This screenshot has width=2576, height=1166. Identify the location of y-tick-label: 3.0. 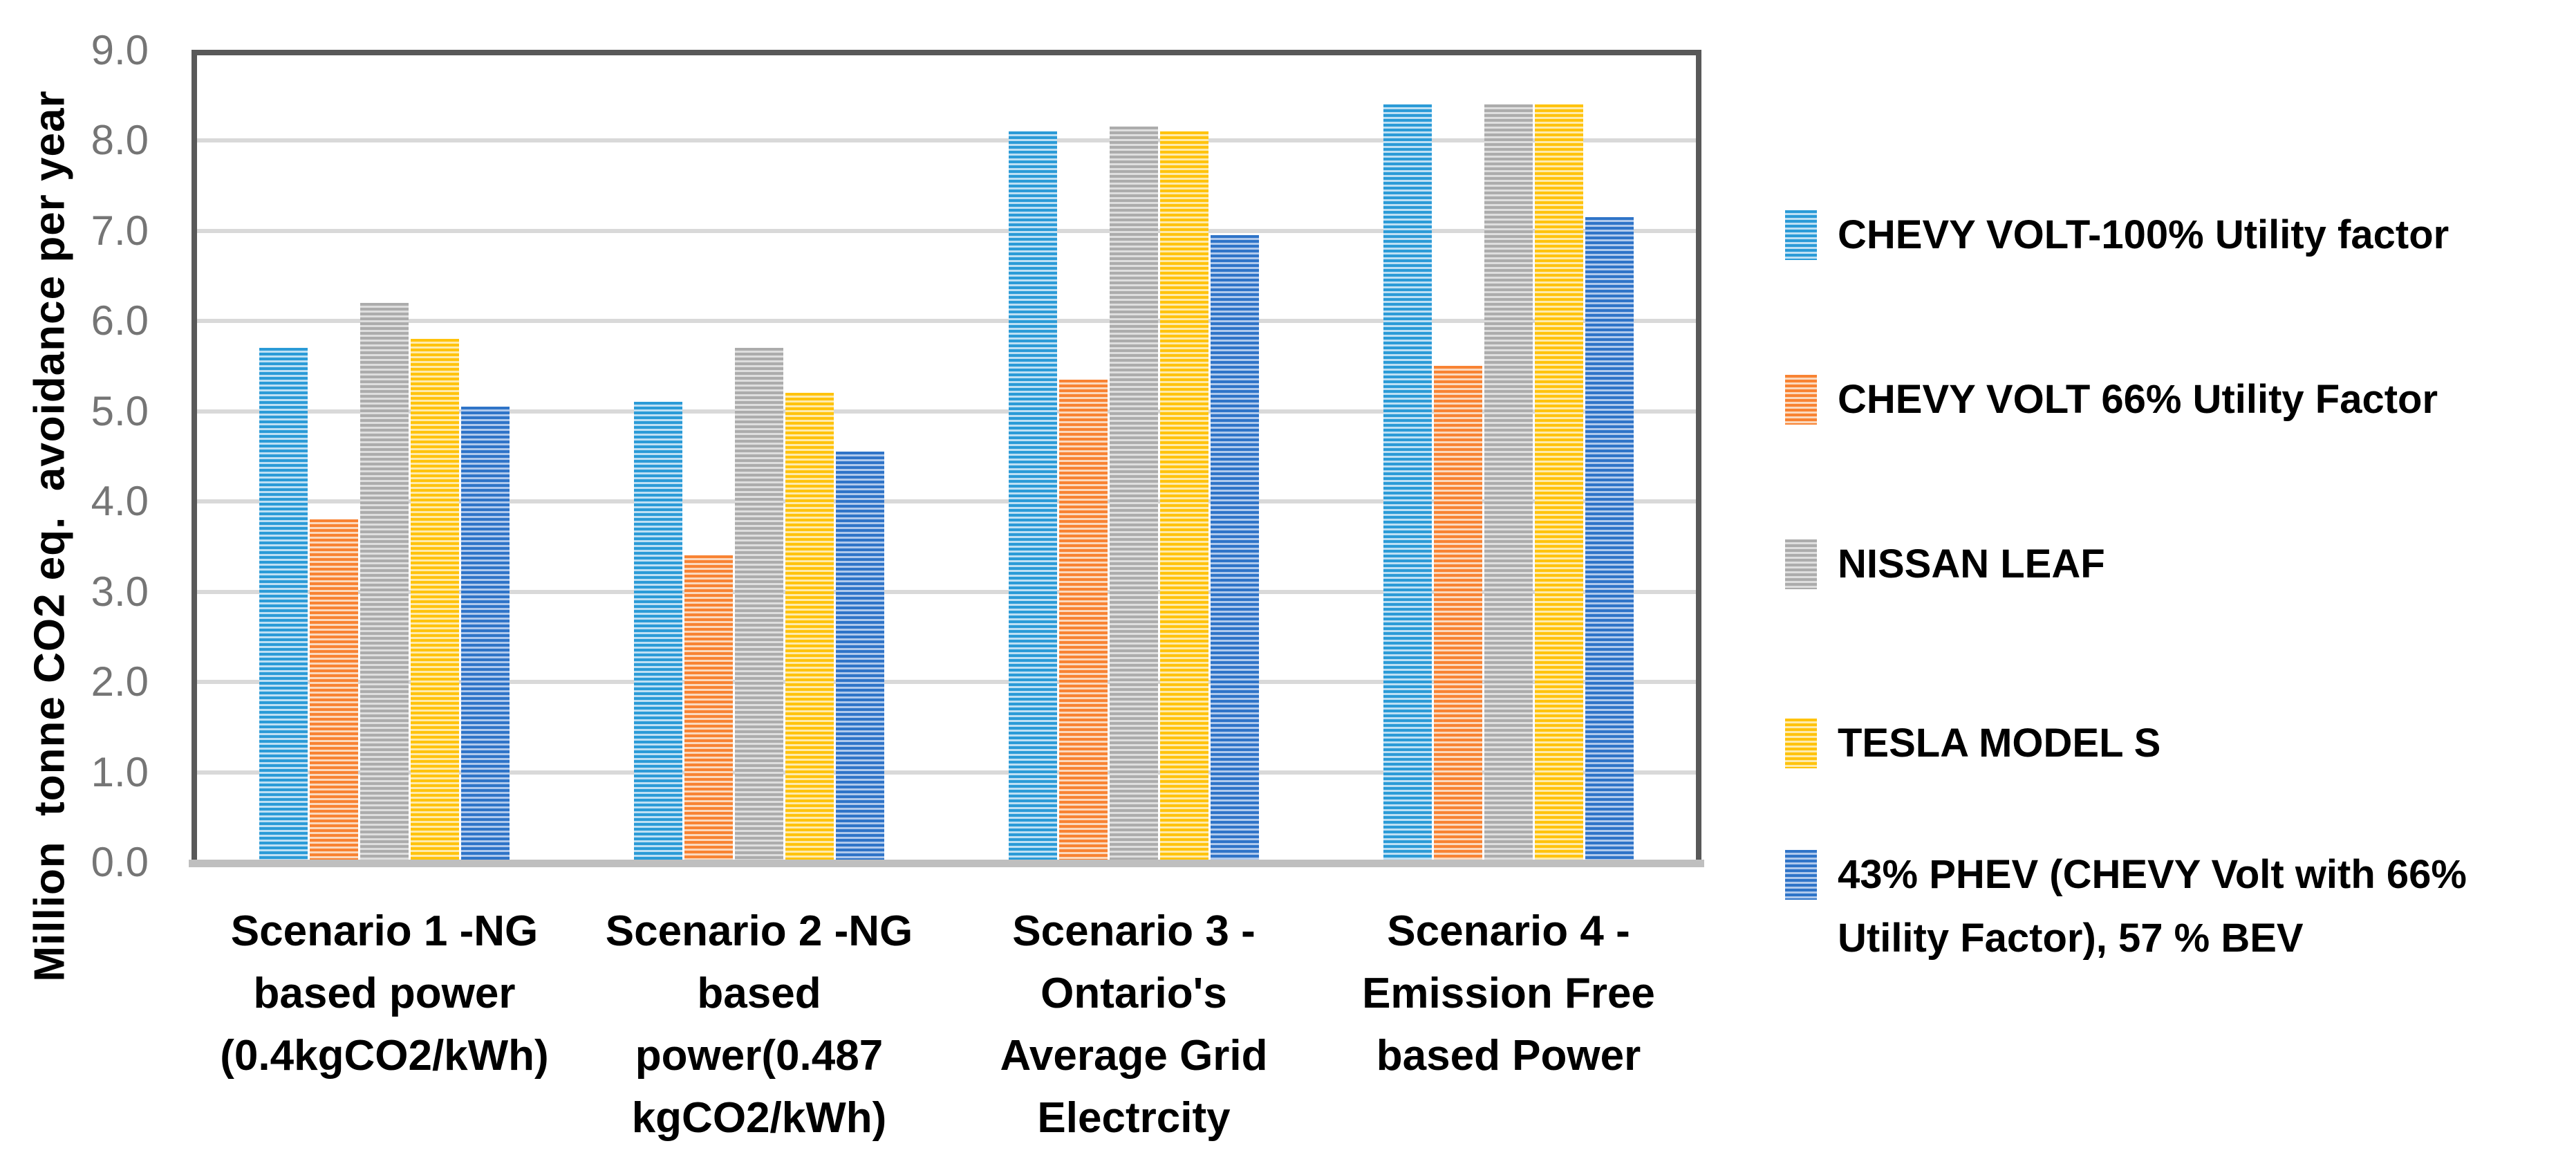
(120, 591).